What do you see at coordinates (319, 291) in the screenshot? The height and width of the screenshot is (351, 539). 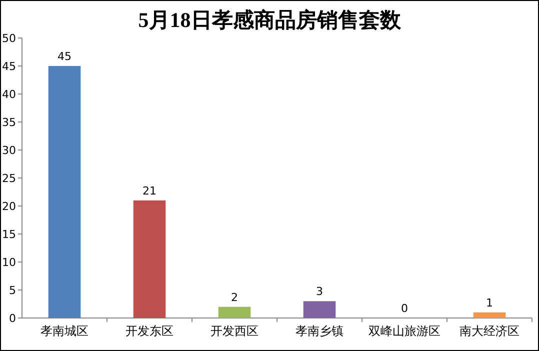 I see `data-label: 3` at bounding box center [319, 291].